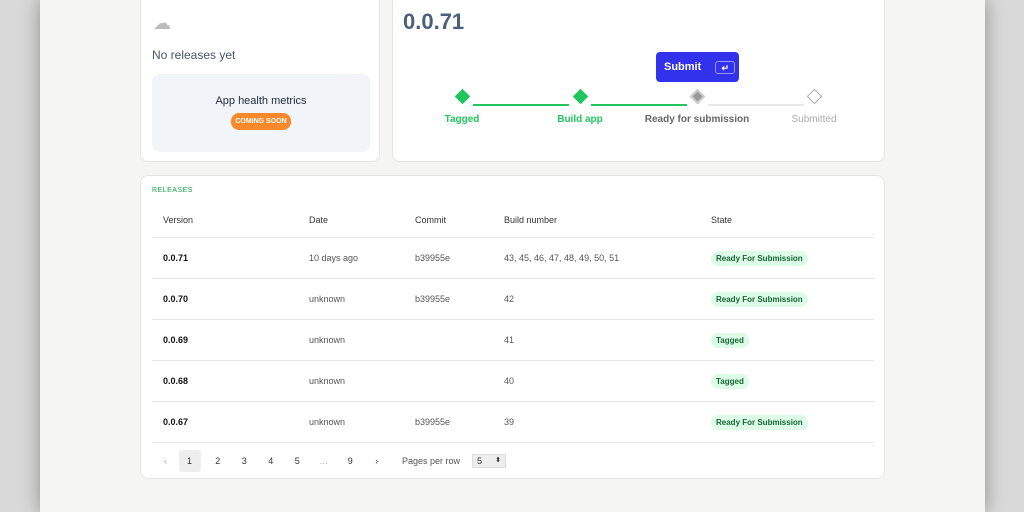  I want to click on per-page-label: Pages per row, so click(431, 461).